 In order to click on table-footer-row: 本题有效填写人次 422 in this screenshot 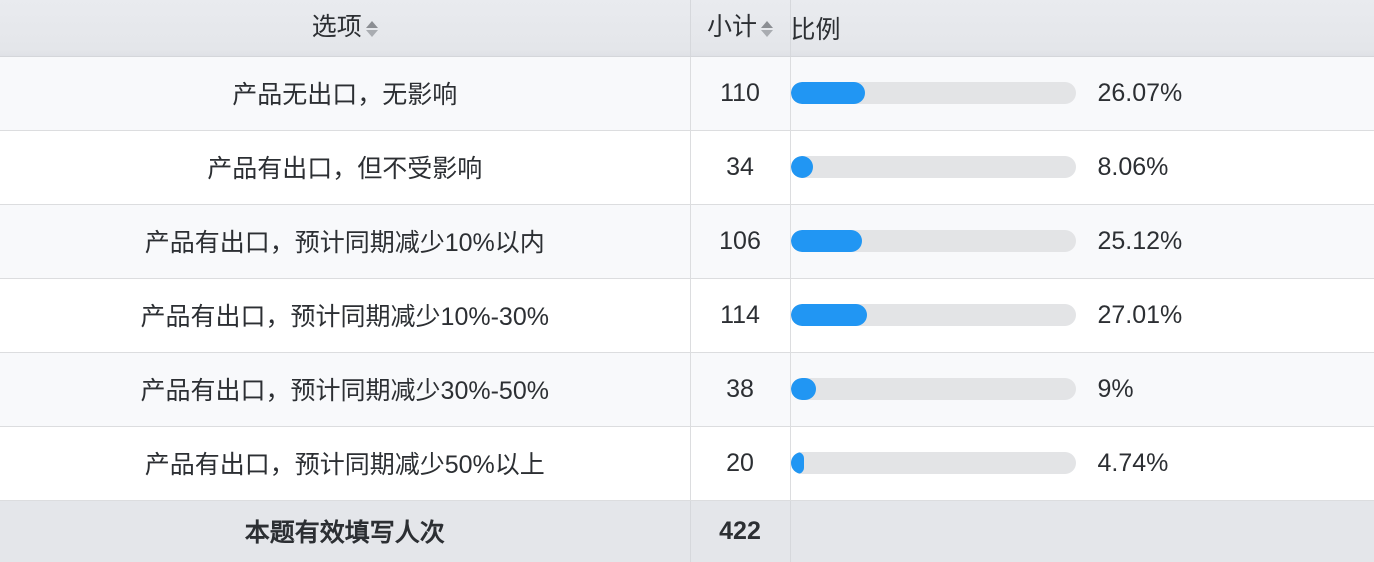, I will do `click(687, 530)`.